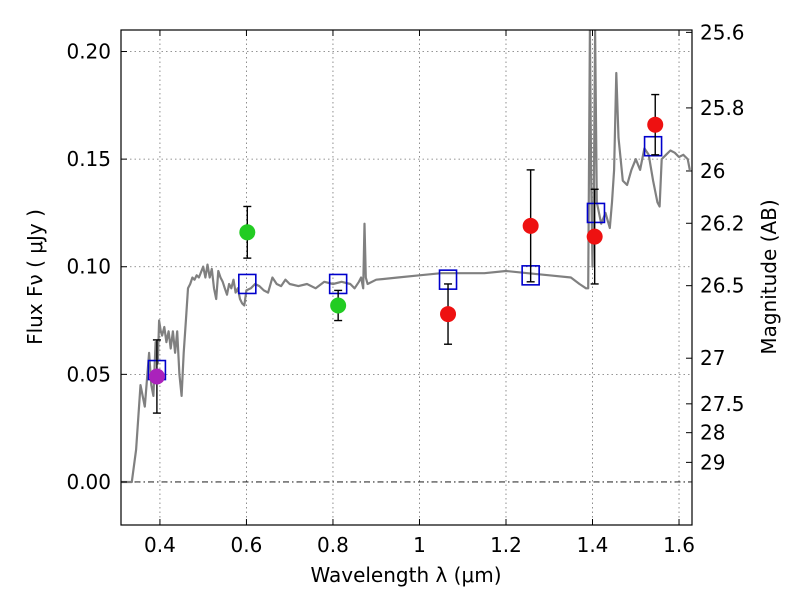 The width and height of the screenshot is (800, 600). What do you see at coordinates (419, 545) in the screenshot?
I see `x-tick-label: 1` at bounding box center [419, 545].